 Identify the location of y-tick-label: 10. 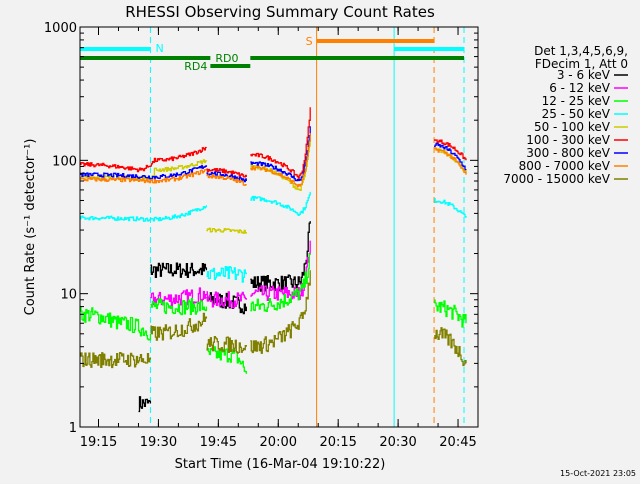
(68, 295).